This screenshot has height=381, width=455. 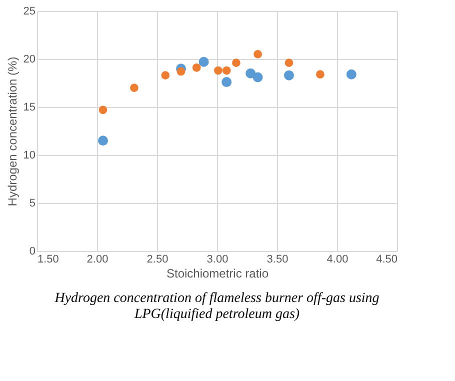 I want to click on y-tick-label: 20, so click(x=29, y=60).